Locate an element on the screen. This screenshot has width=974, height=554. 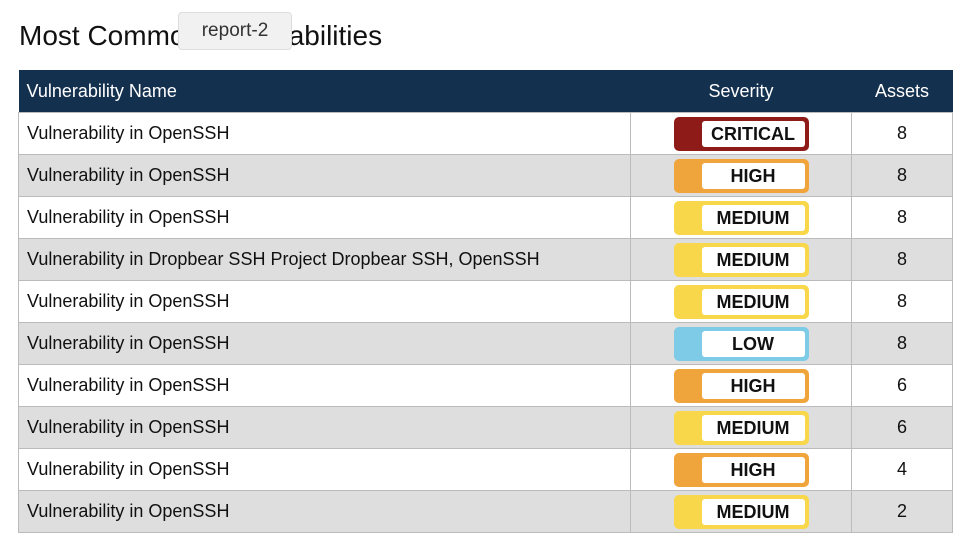
table-row: Vulnerability in OpenSSH MEDIUM 2 is located at coordinates (485, 511).